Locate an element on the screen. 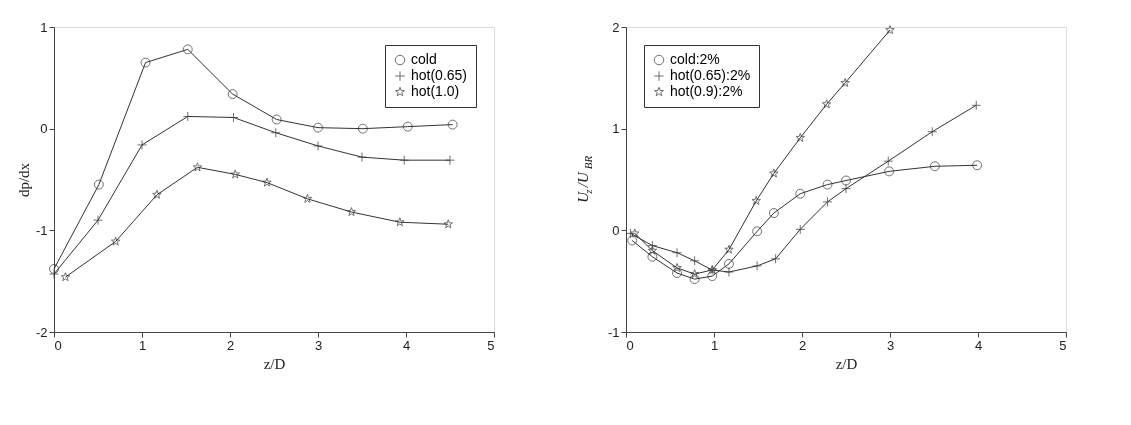 Image resolution: width=1131 pixels, height=425 pixels. legend-label: hot(0.65) is located at coordinates (439, 75).